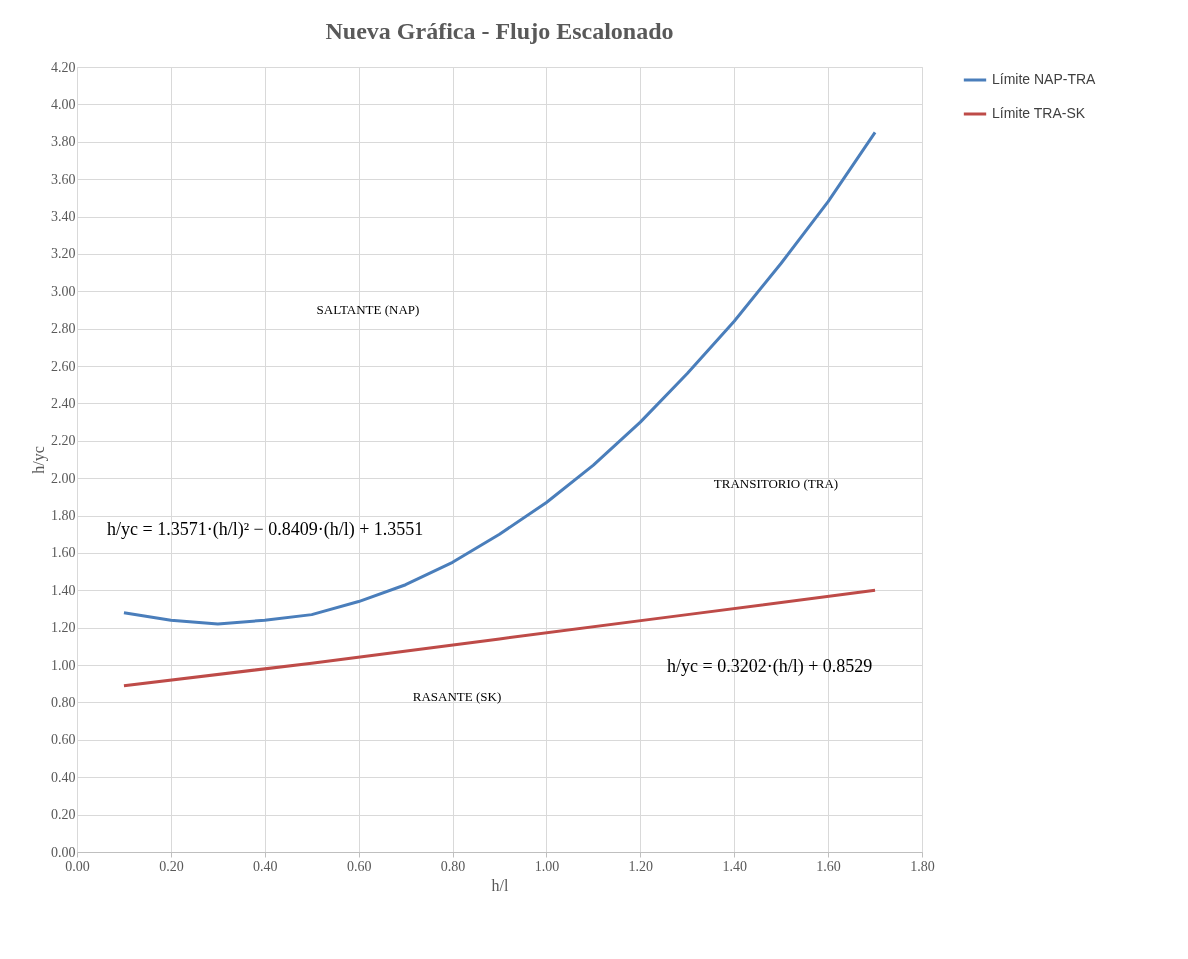  I want to click on y-tick-label: 2.00, so click(63, 478).